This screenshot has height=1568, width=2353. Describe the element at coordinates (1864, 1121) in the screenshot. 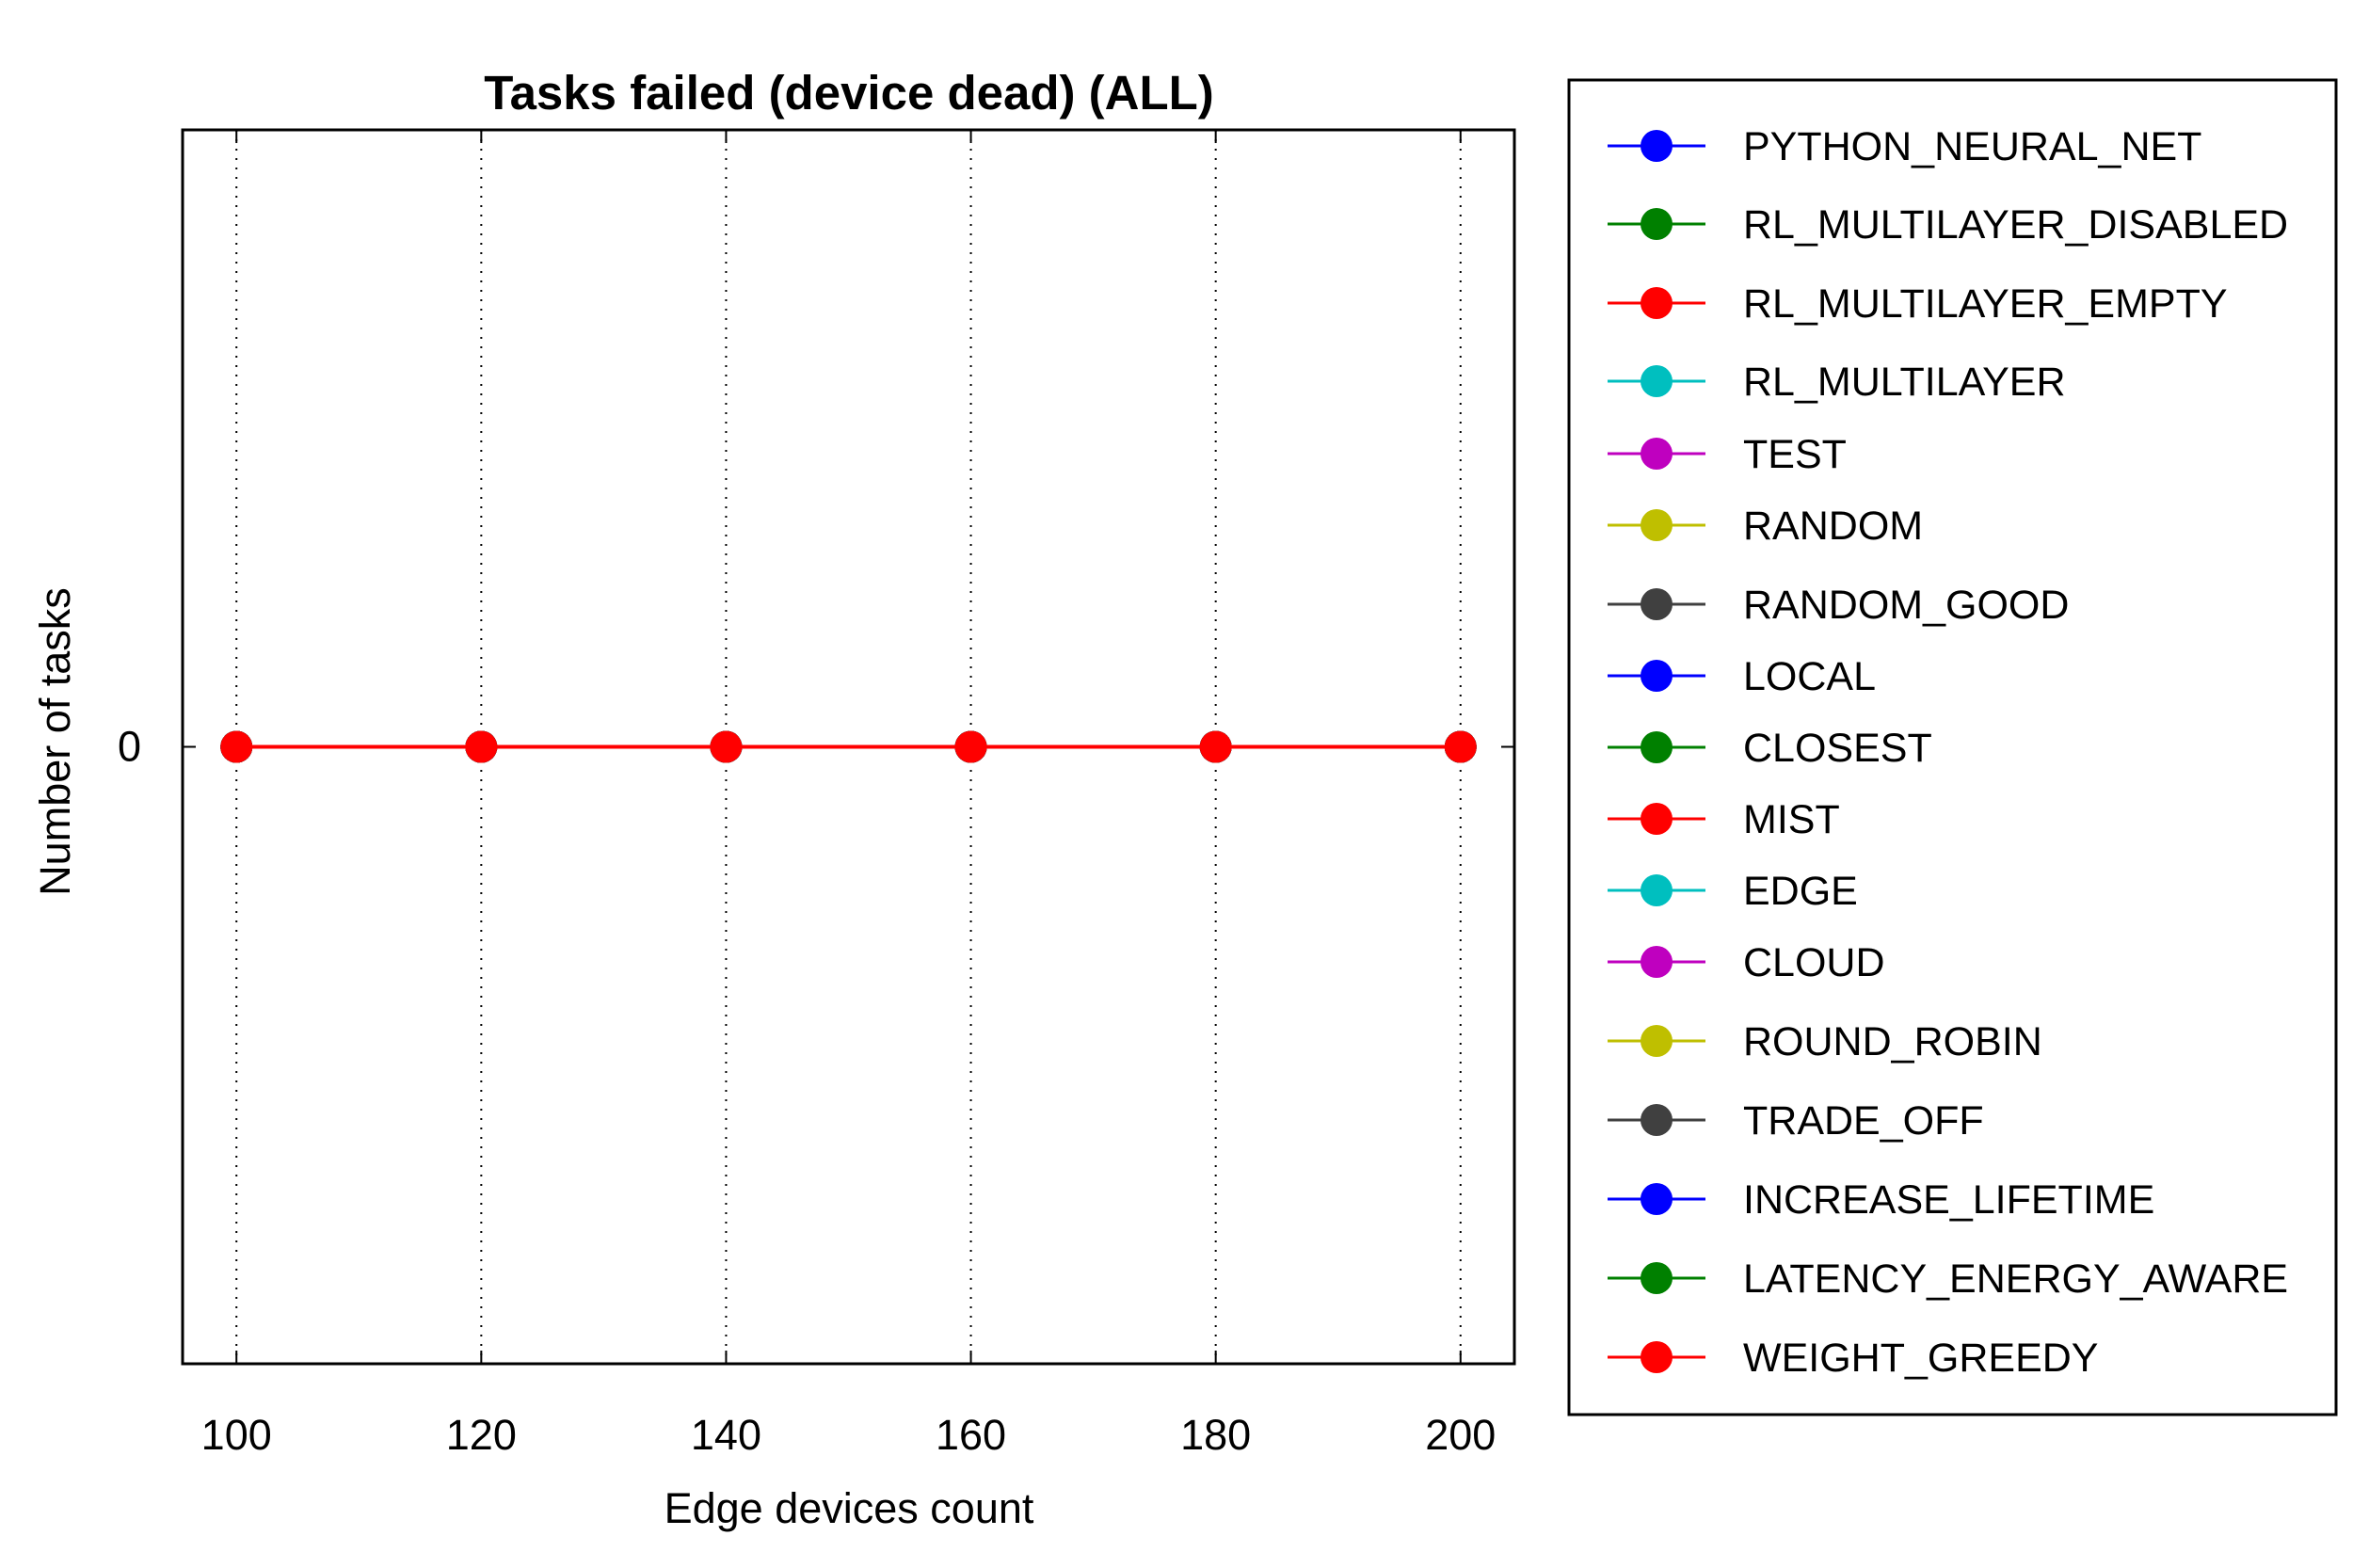

I see `legend-label: TRADE_OFF` at that location.